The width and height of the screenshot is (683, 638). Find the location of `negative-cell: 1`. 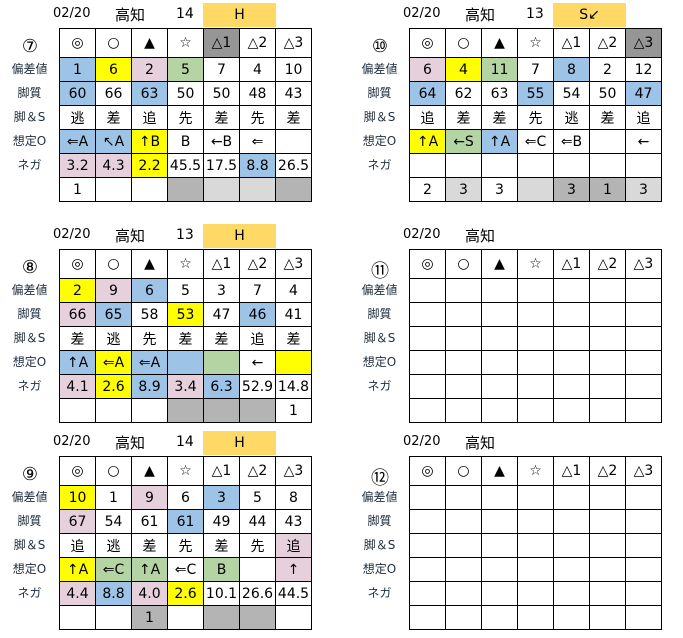

negative-cell: 1 is located at coordinates (149, 617).